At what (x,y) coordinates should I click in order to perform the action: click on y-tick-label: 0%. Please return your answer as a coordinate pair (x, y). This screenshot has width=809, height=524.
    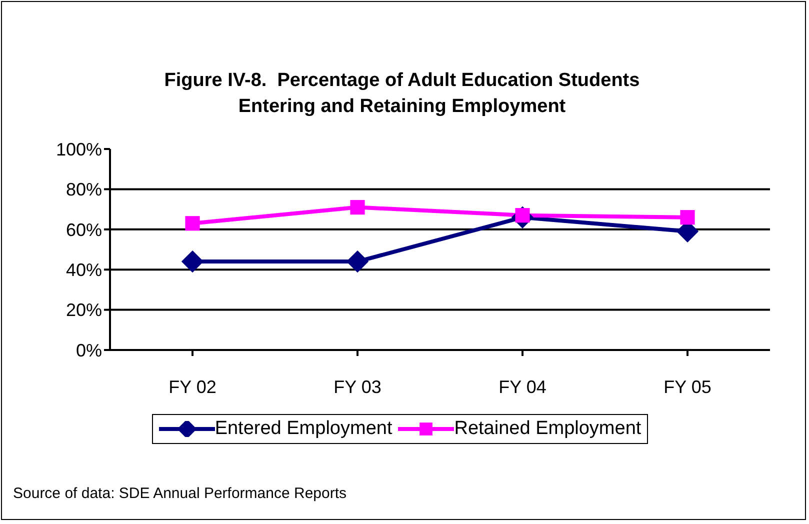
    Looking at the image, I should click on (89, 350).